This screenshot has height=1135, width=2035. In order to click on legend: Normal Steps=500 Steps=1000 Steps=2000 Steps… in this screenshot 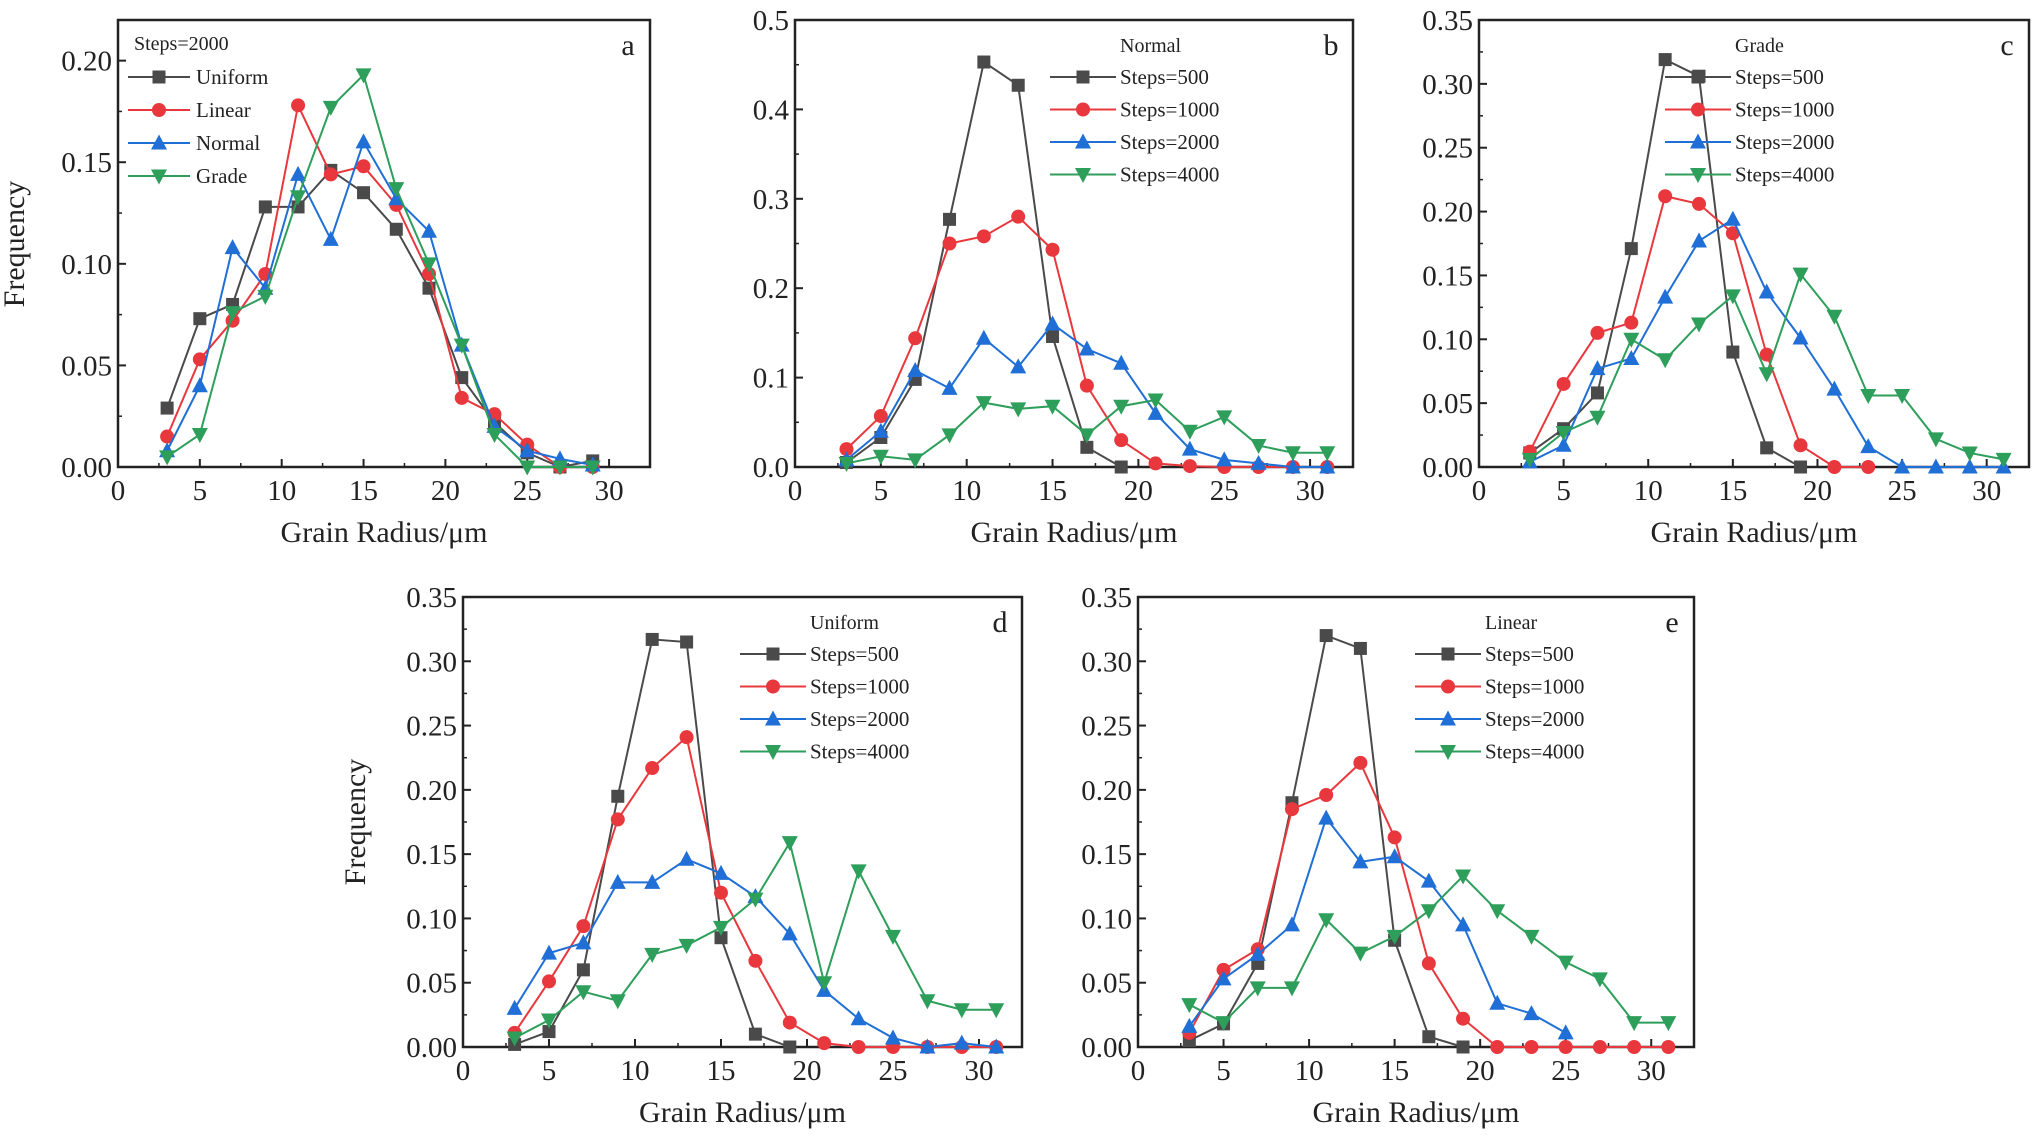, I will do `click(1134, 111)`.